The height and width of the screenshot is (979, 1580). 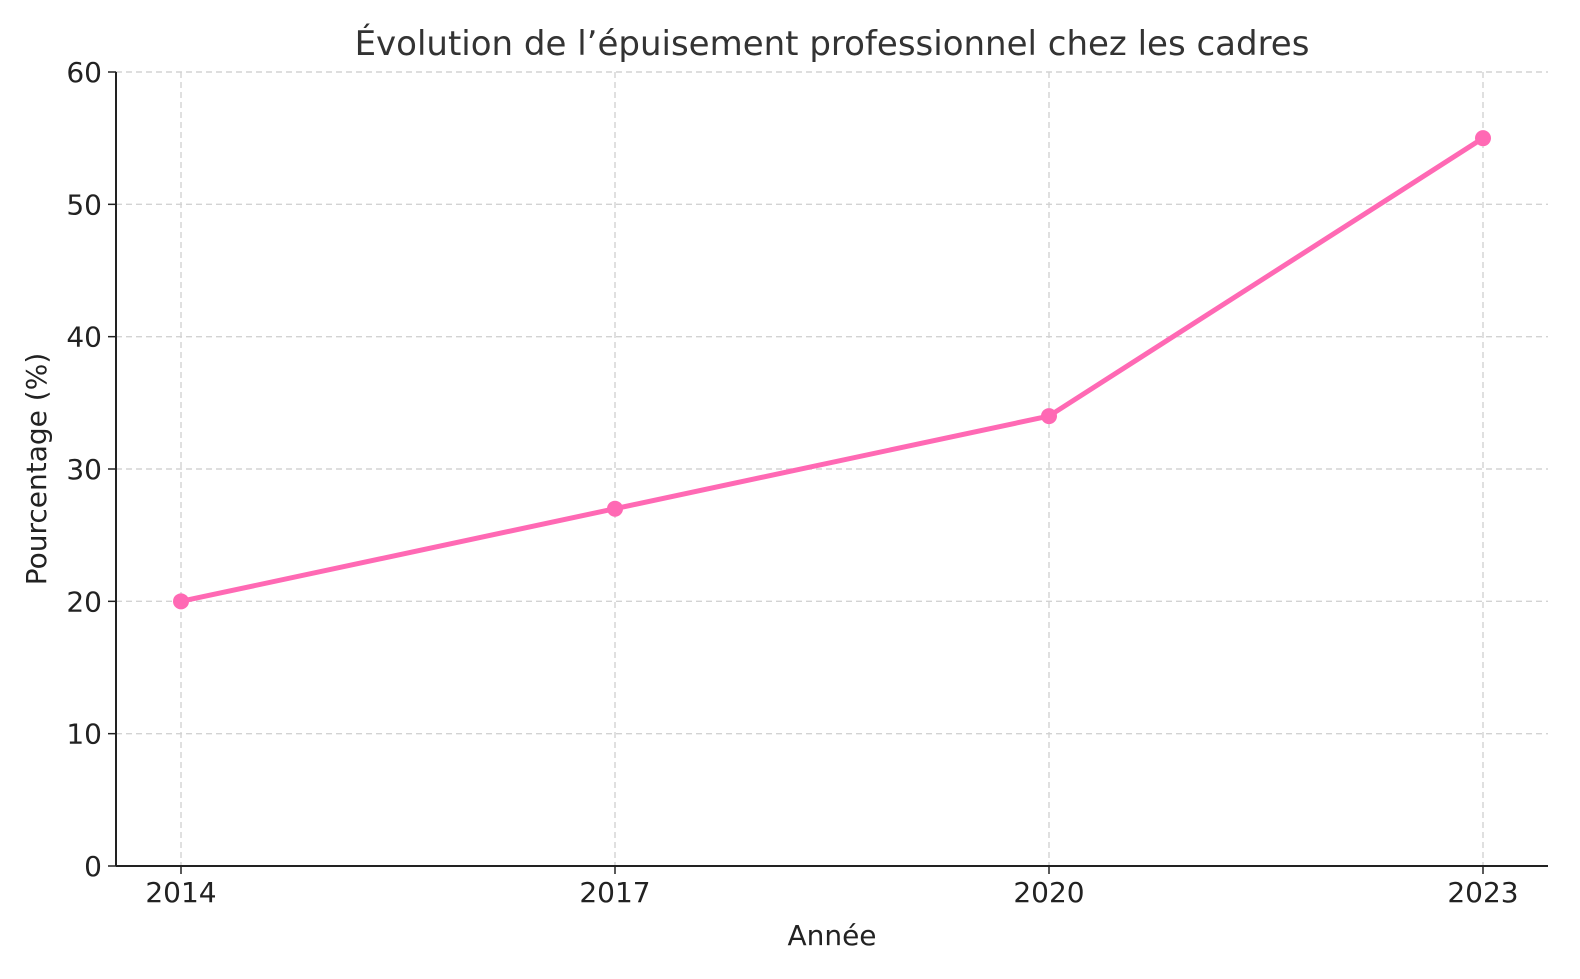 What do you see at coordinates (84, 601) in the screenshot?
I see `y-tick-label: 20` at bounding box center [84, 601].